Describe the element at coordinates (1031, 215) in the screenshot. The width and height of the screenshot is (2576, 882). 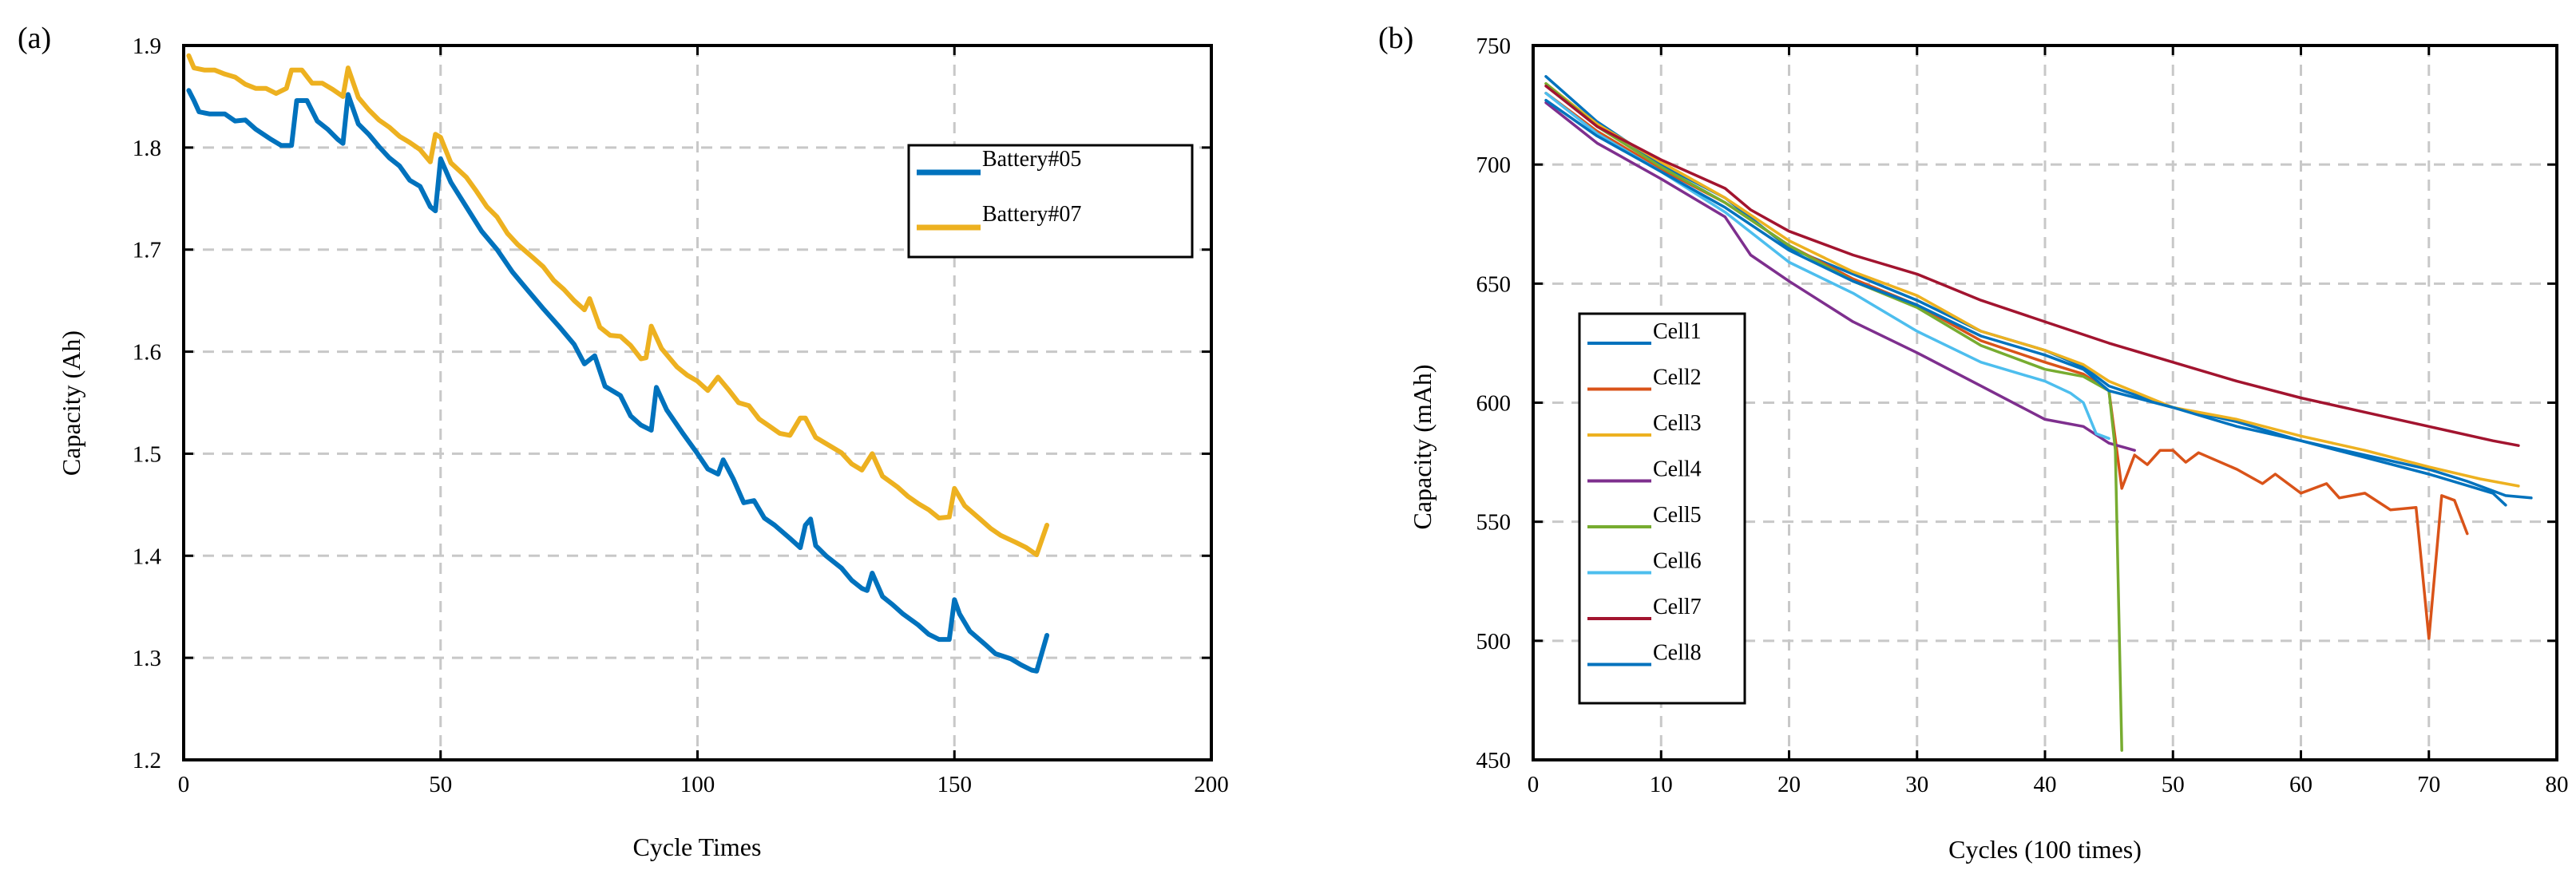
I see `legend-label-battery07: Battery#07` at that location.